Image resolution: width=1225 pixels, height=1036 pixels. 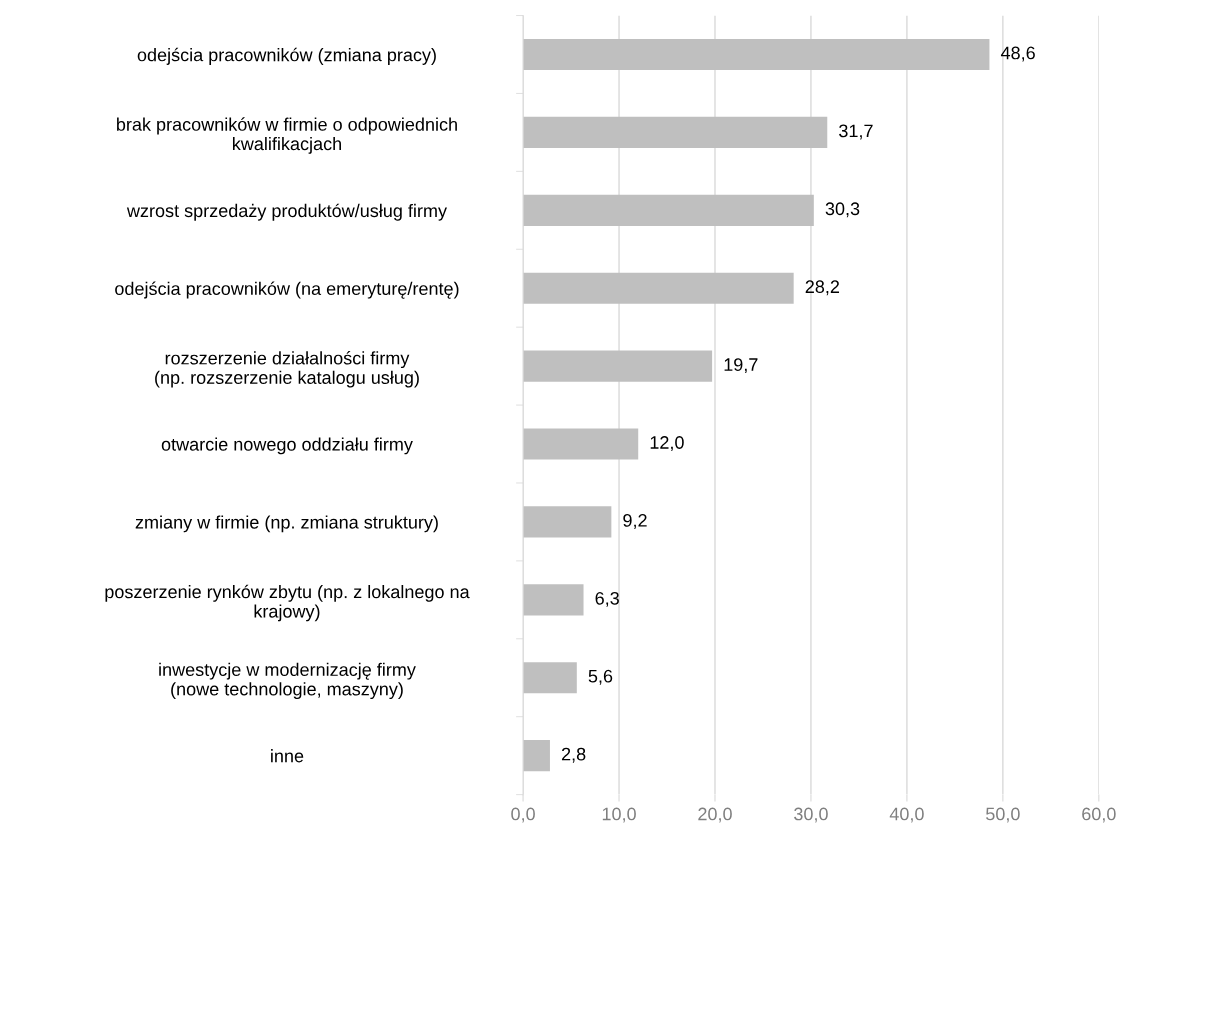 What do you see at coordinates (856, 132) in the screenshot?
I see `data-label: 31,7` at bounding box center [856, 132].